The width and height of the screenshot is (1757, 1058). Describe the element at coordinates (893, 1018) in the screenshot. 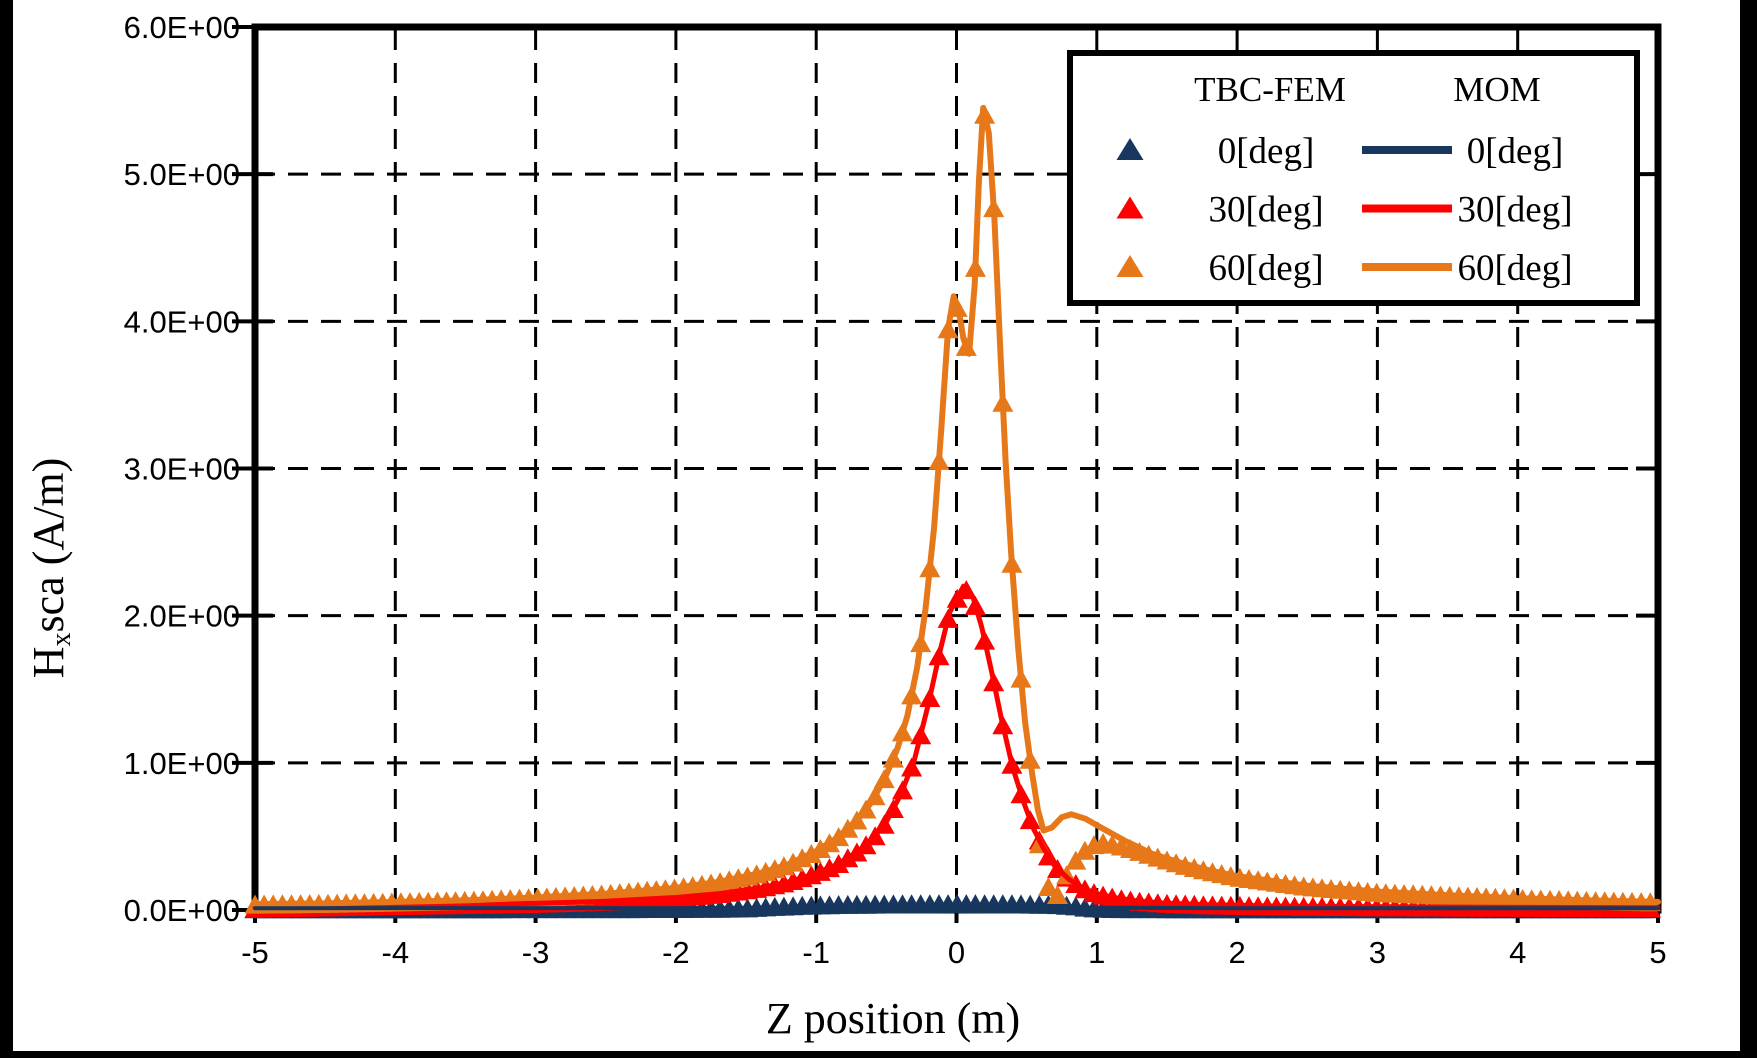

I see `x-axis-title: Z position (m)` at that location.